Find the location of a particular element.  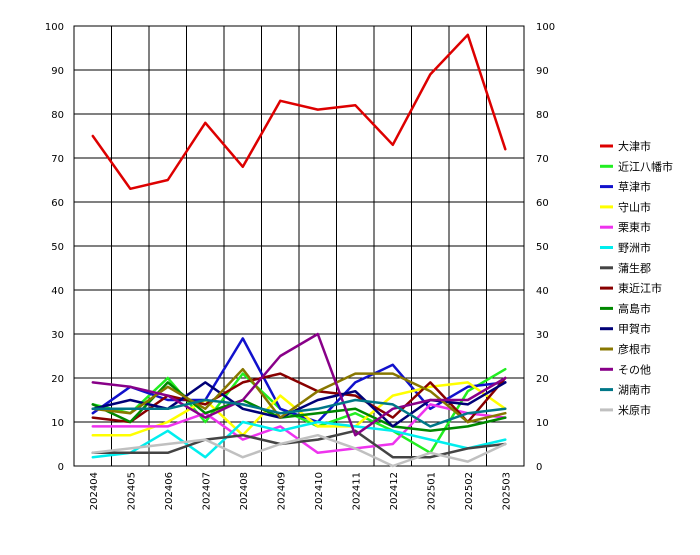

y-tick-label-right: 20 is located at coordinates (542, 379).